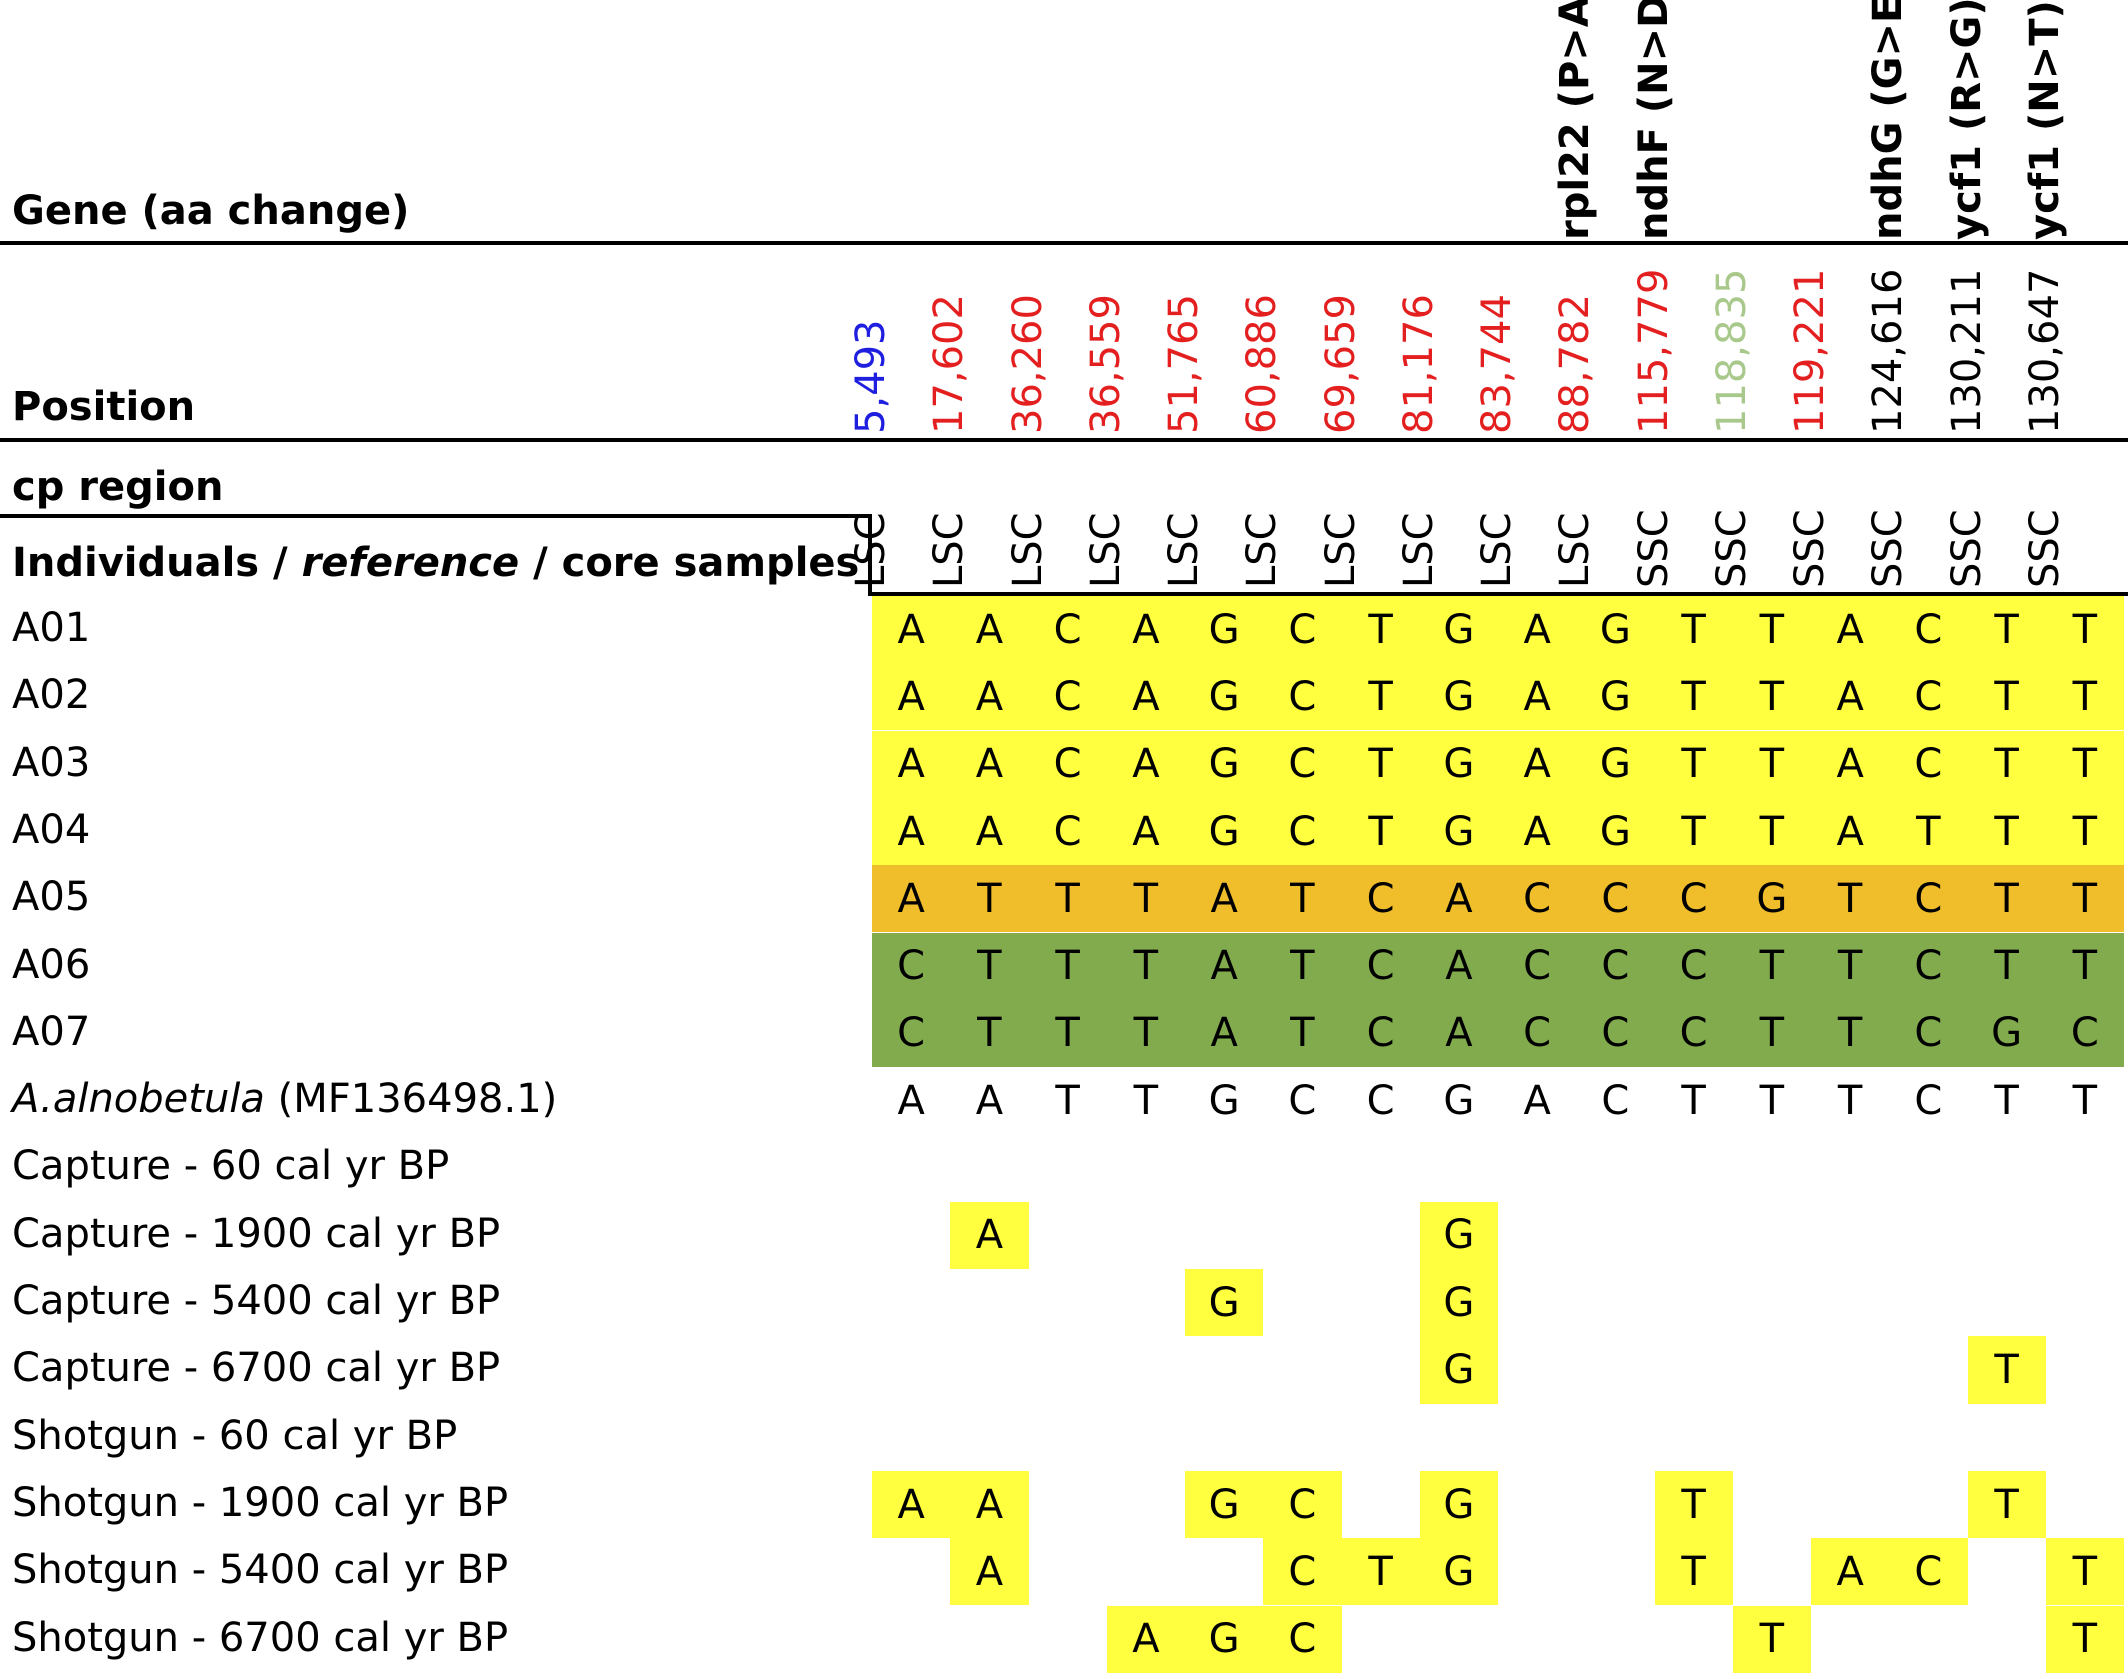  Describe the element at coordinates (1575, 120) in the screenshot. I see `gene-label-text: rpl22 (P>A)` at that location.